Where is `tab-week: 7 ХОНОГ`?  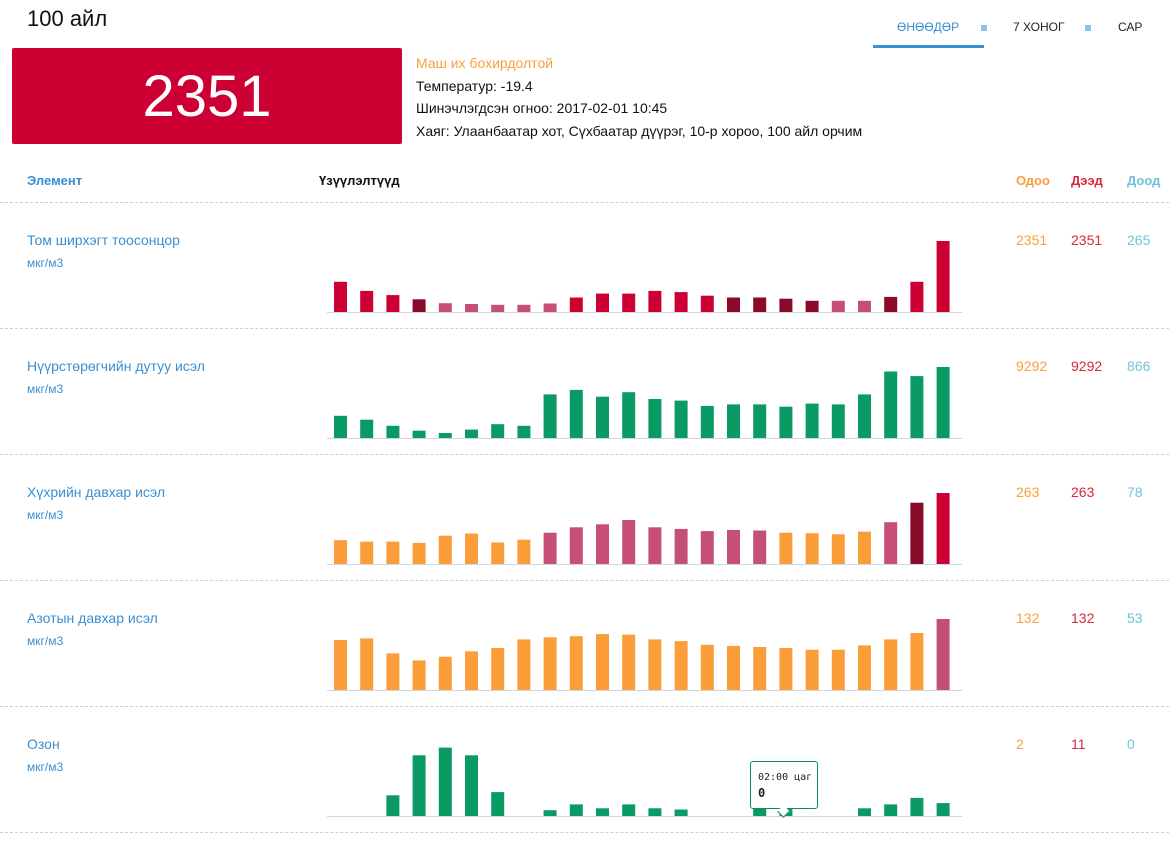 tab-week: 7 ХОНОГ is located at coordinates (1039, 27).